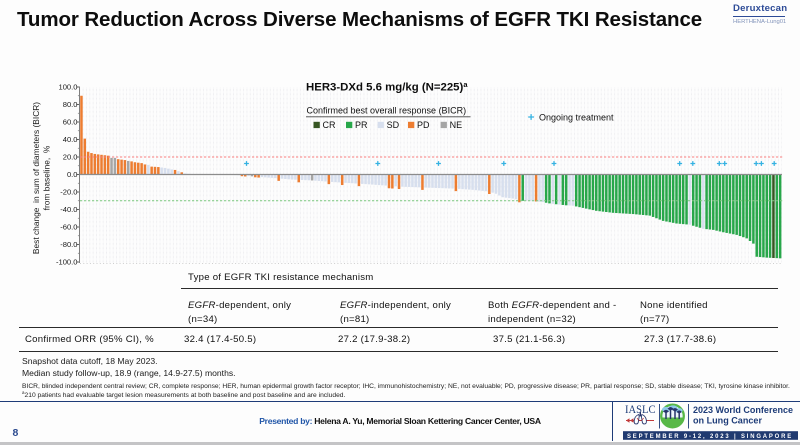 The height and width of the screenshot is (445, 800). Describe the element at coordinates (70, 139) in the screenshot. I see `svg-text: 40.0` at that location.